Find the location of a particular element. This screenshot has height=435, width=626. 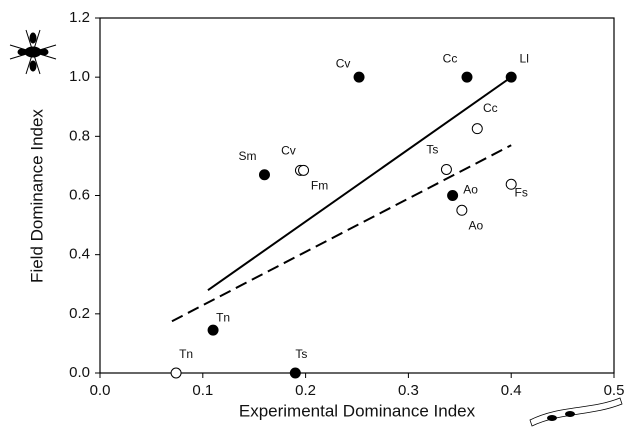

y-axis-title: Field Dominance Index is located at coordinates (36, 196).